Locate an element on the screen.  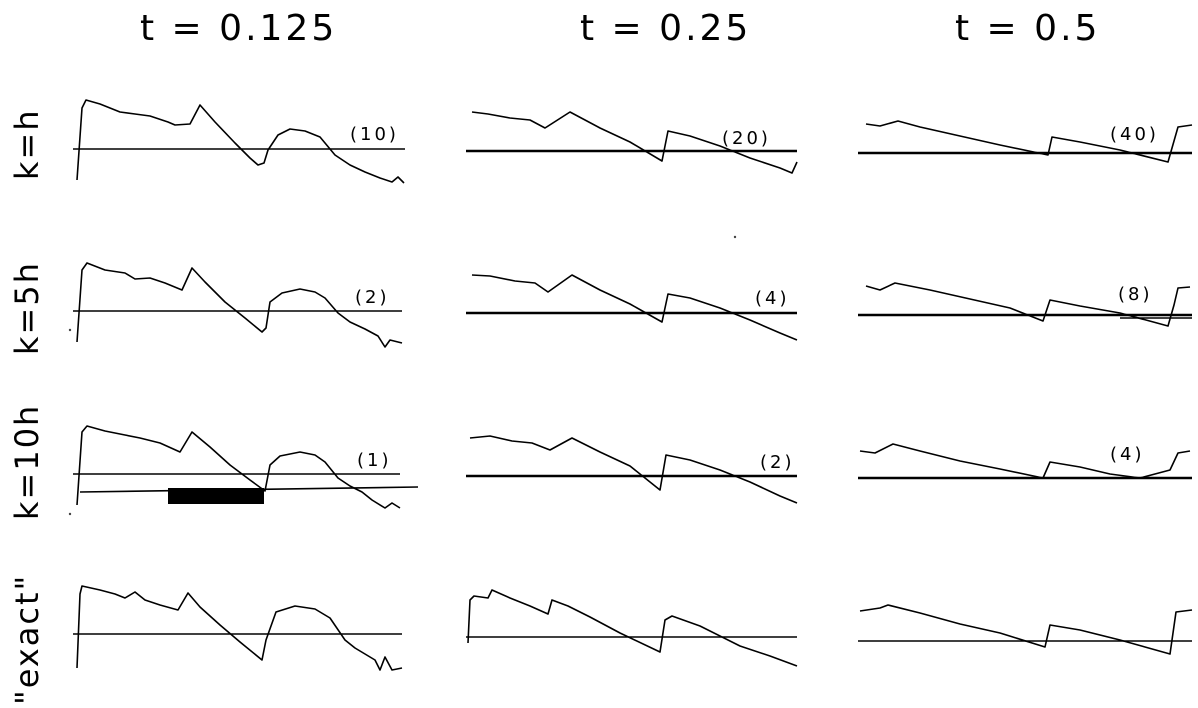
column-title-t025: t = 0.25 is located at coordinates (666, 28).